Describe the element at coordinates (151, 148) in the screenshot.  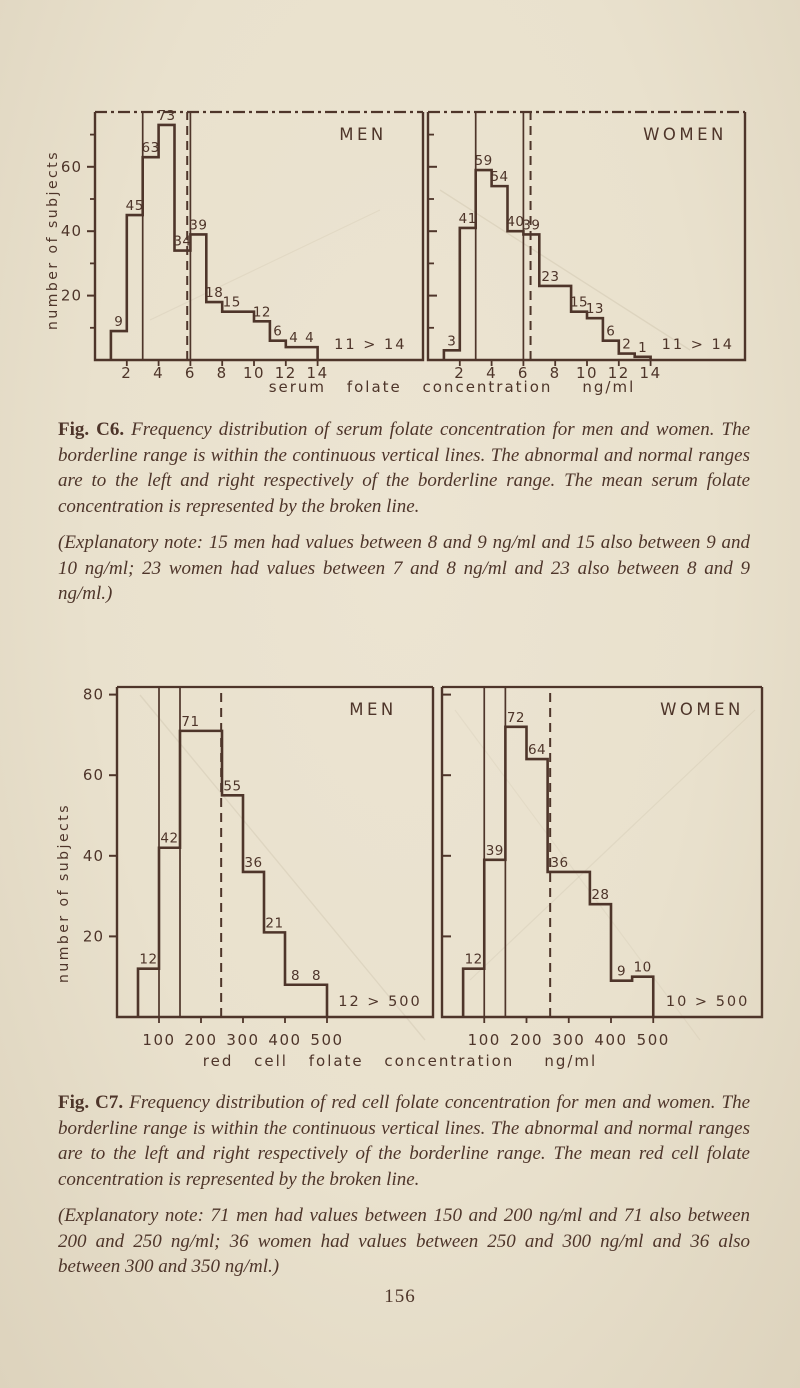
I see `bar-count-label: 63` at that location.